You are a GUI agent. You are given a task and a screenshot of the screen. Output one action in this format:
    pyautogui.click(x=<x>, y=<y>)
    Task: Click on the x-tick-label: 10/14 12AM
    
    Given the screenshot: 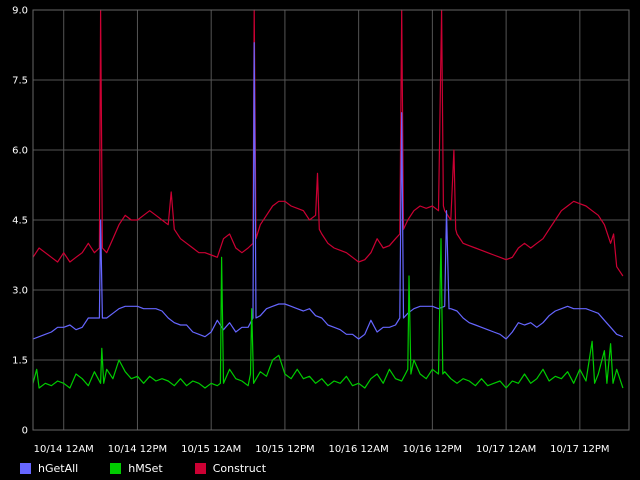 What is the action you would take?
    pyautogui.click(x=64, y=449)
    